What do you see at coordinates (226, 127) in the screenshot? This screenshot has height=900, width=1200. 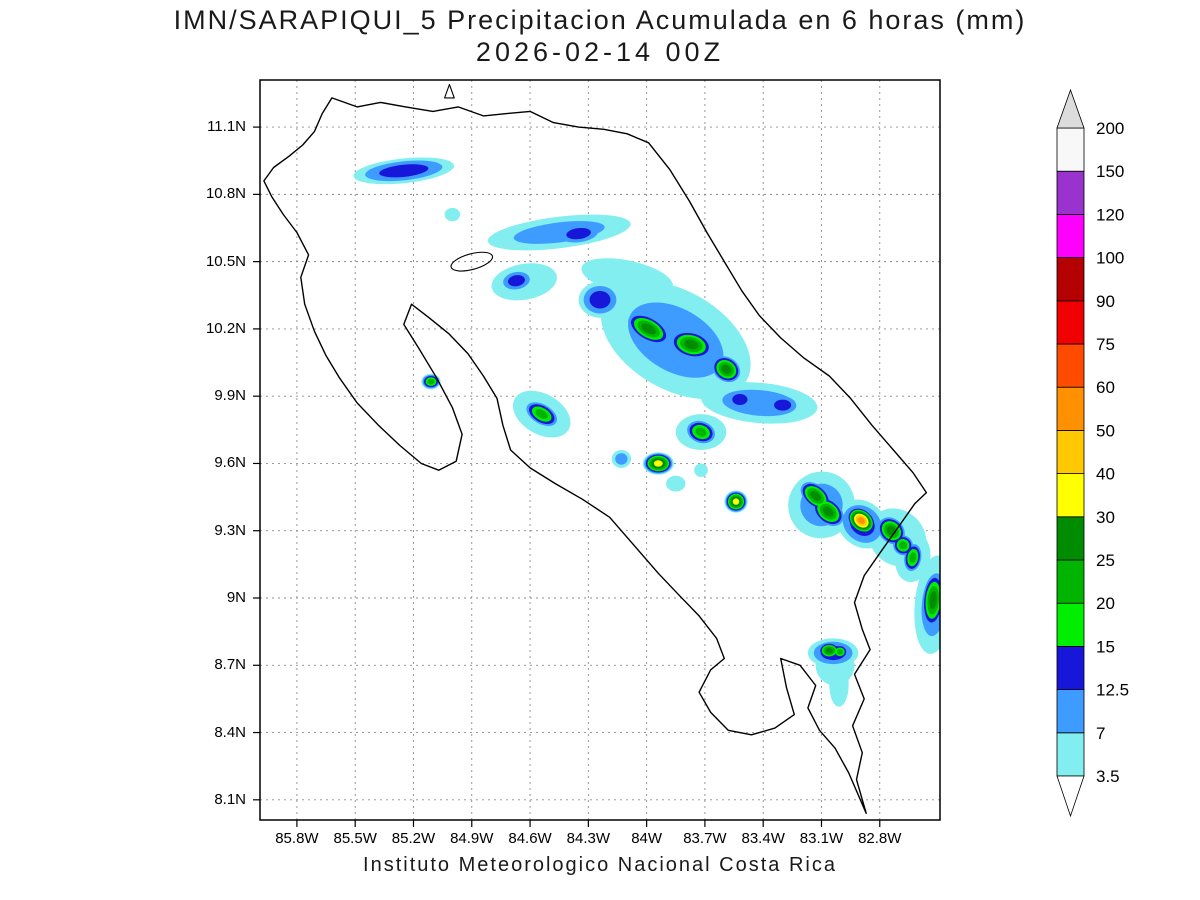 I see `lat-tick-label: 11.1N` at bounding box center [226, 127].